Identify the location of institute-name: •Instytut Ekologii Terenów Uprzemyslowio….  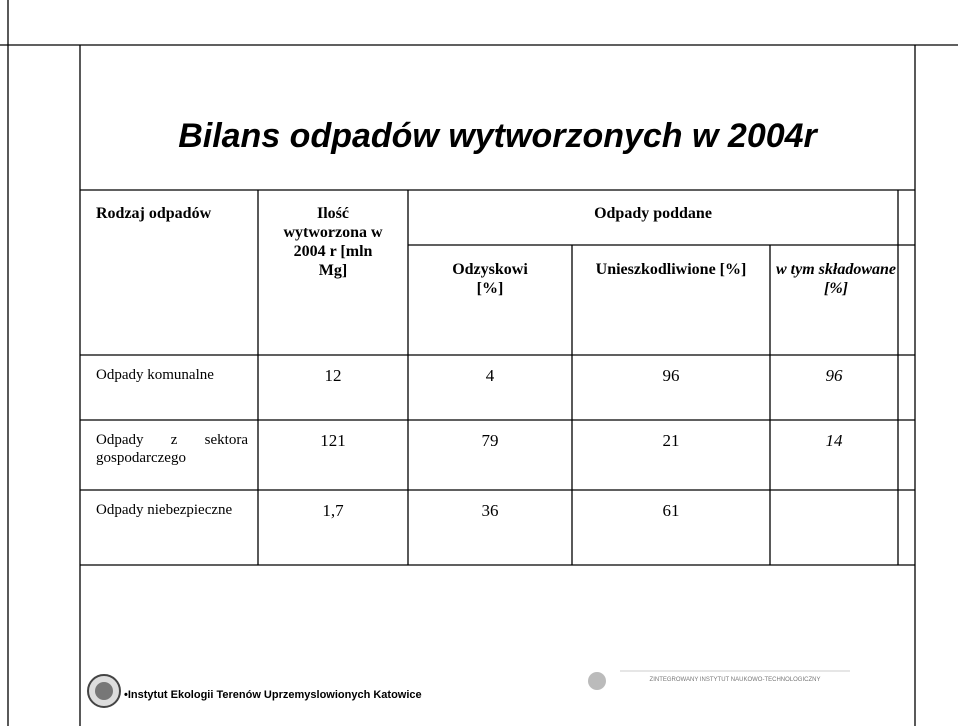
(273, 695).